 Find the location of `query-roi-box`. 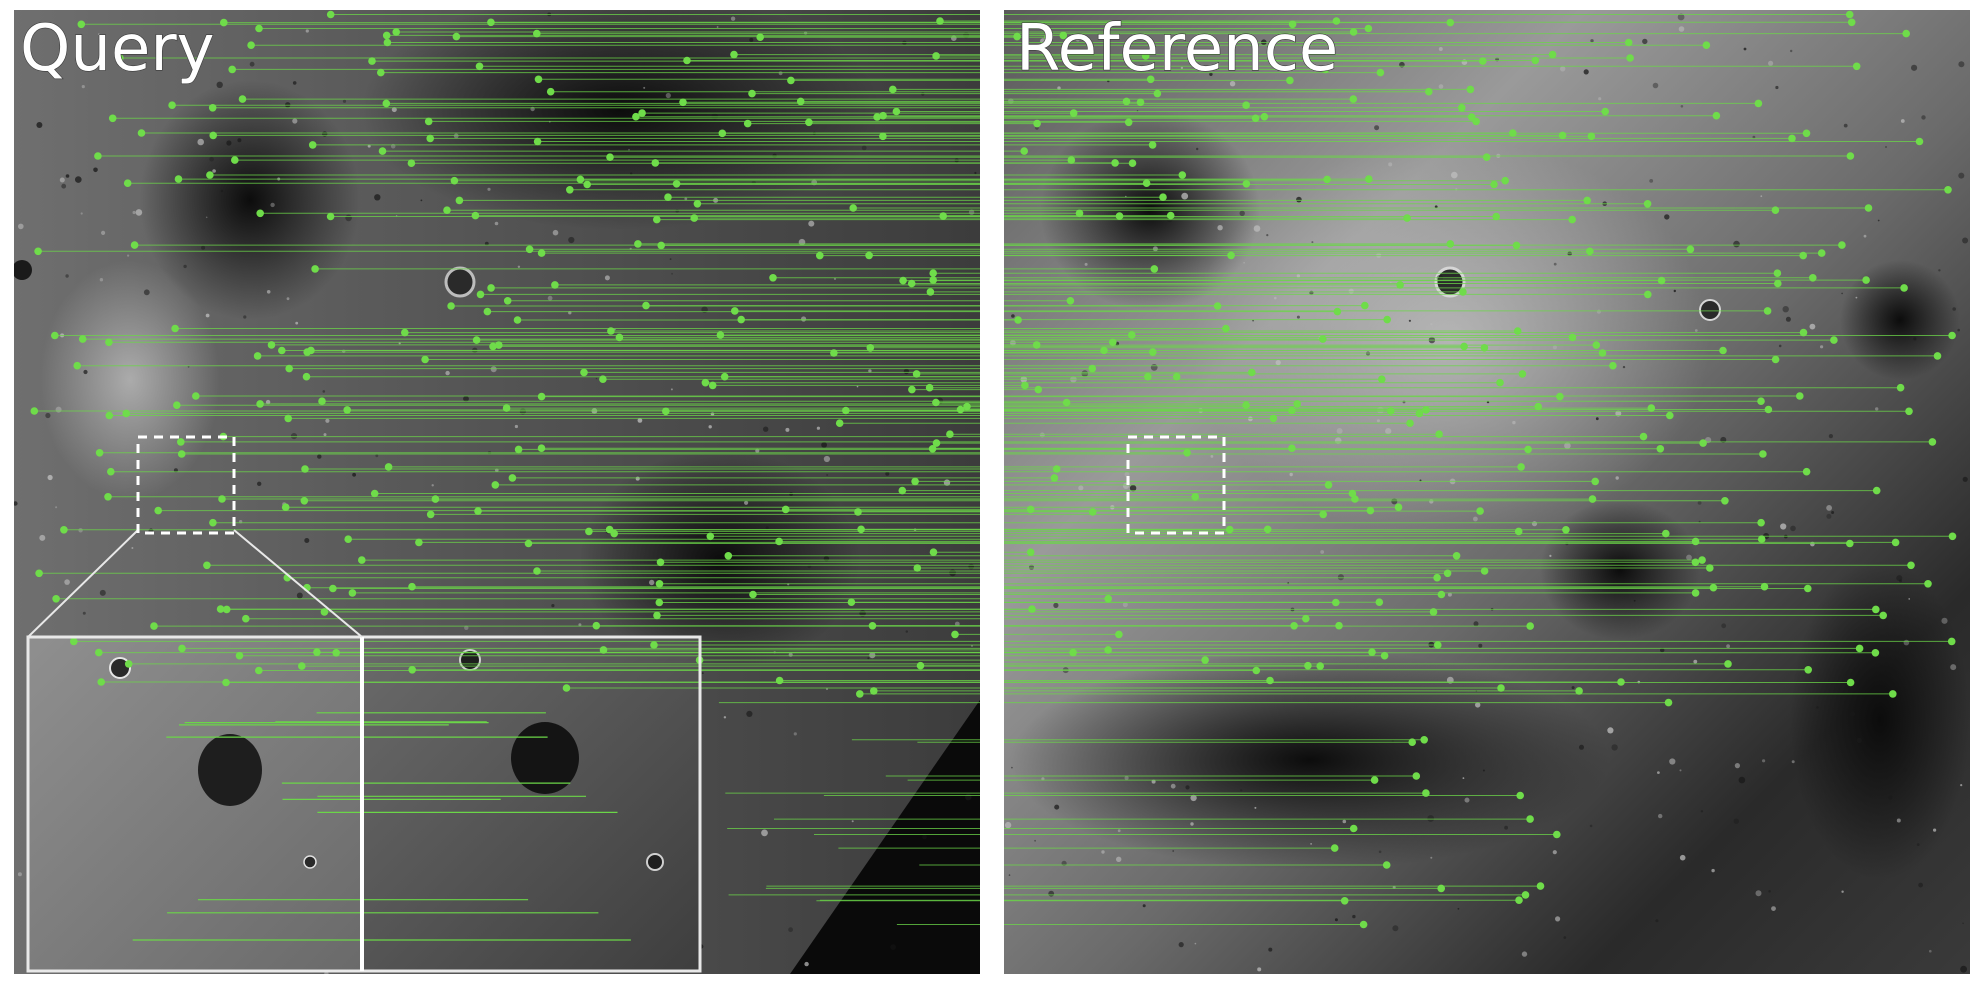

query-roi-box is located at coordinates (186, 485).